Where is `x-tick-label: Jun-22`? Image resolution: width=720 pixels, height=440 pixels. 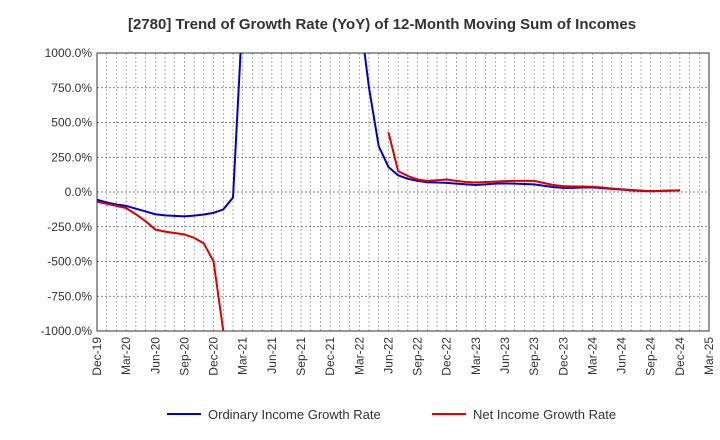 x-tick-label: Jun-22 is located at coordinates (388, 355).